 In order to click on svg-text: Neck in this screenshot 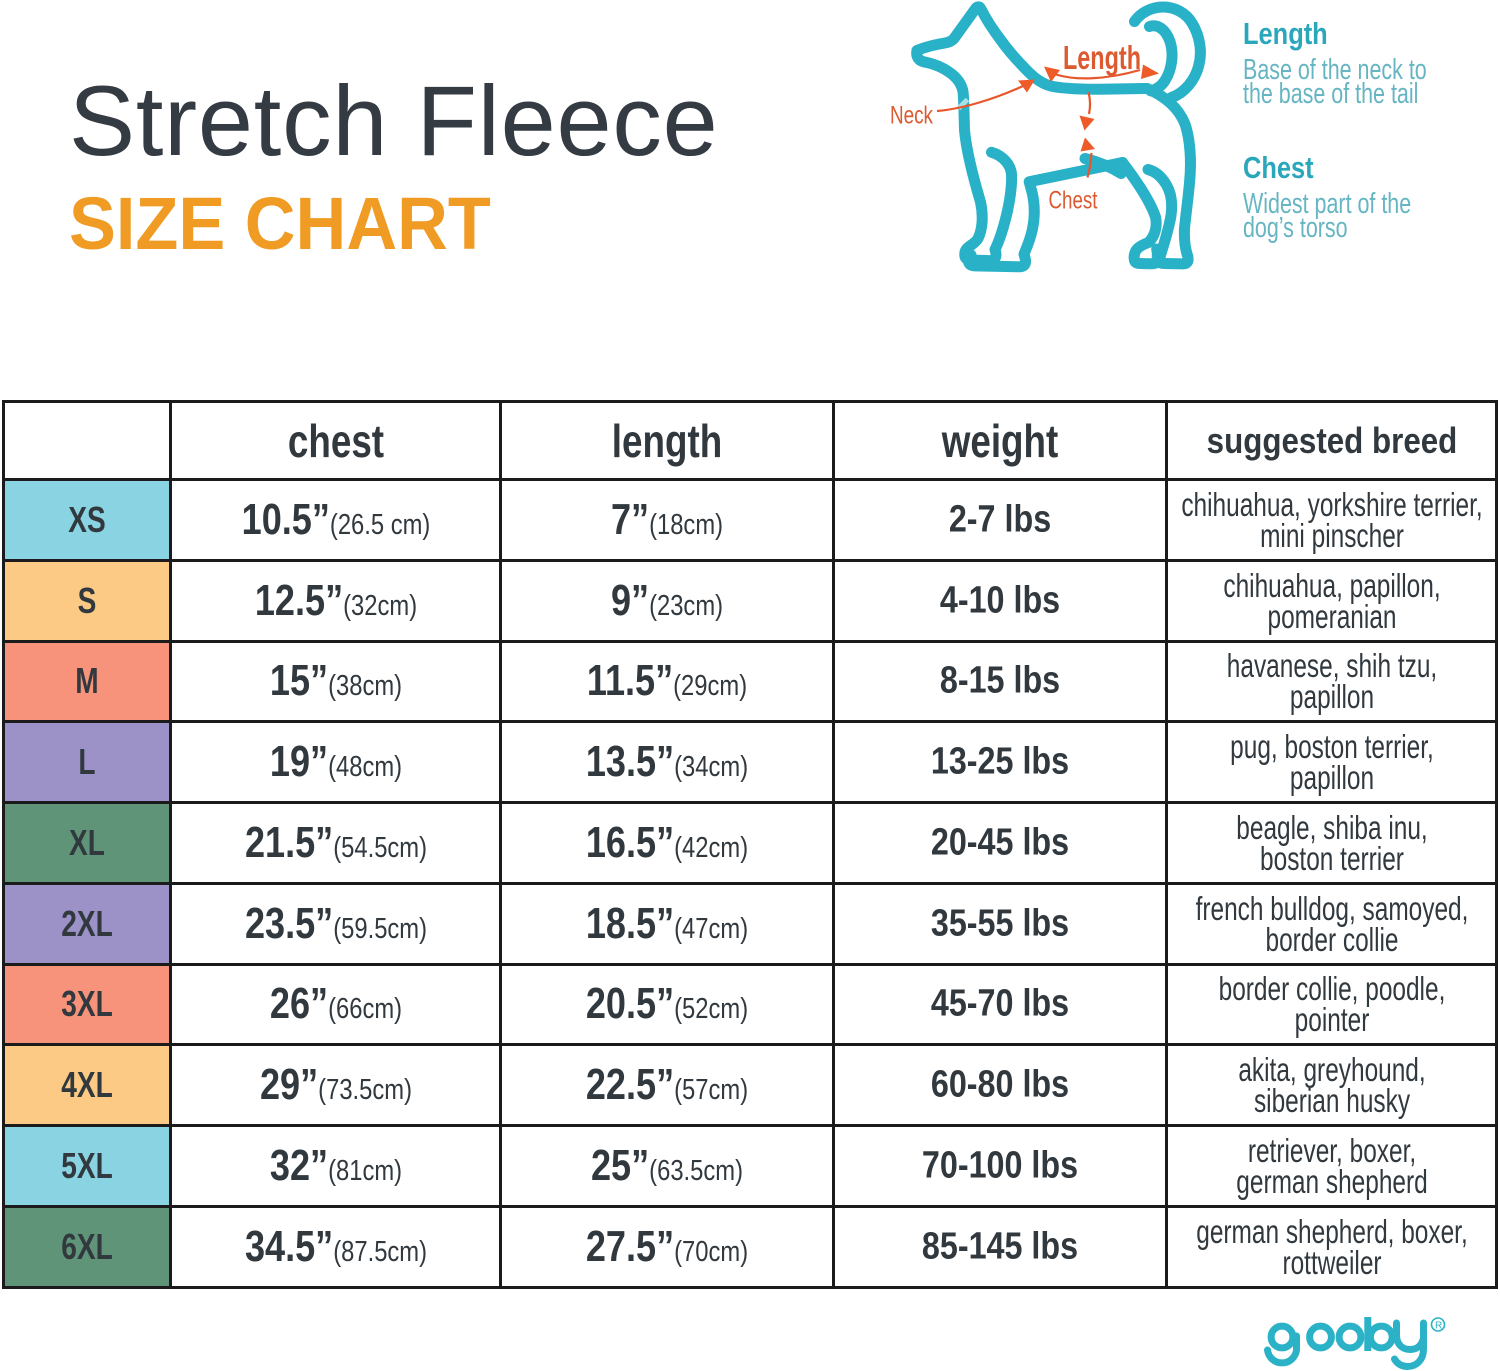, I will do `click(911, 116)`.